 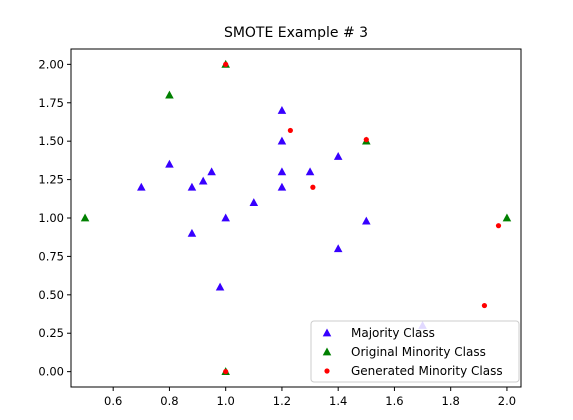 I want to click on legend-box, so click(x=415, y=351).